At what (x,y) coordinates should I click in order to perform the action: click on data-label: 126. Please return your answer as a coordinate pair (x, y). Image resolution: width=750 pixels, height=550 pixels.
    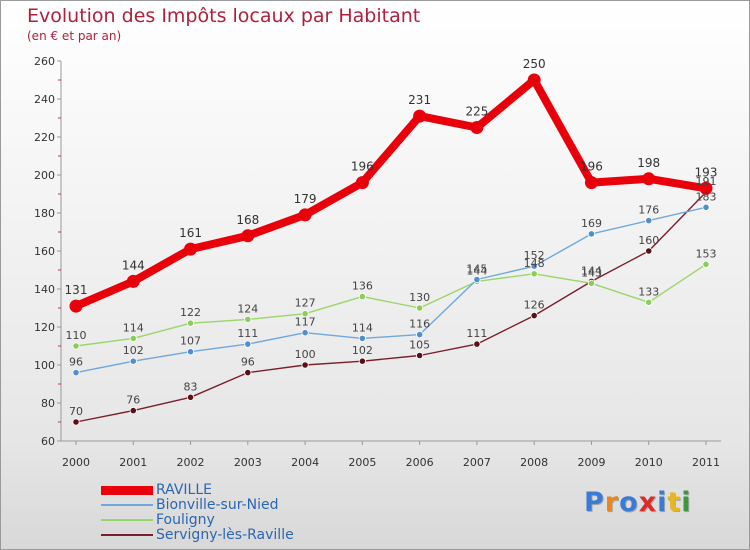
    Looking at the image, I should click on (534, 305).